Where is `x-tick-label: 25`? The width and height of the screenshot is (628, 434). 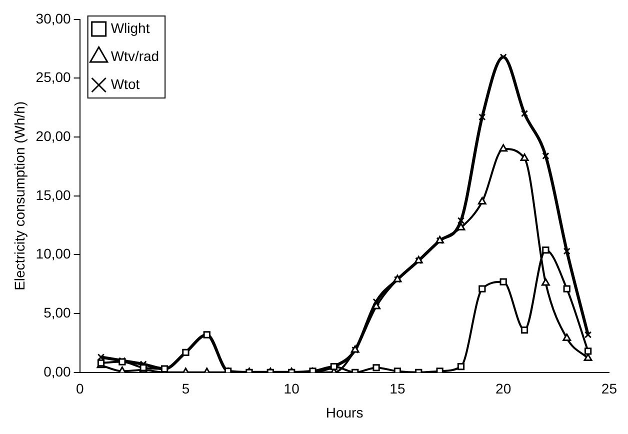 x-tick-label: 25 is located at coordinates (609, 388).